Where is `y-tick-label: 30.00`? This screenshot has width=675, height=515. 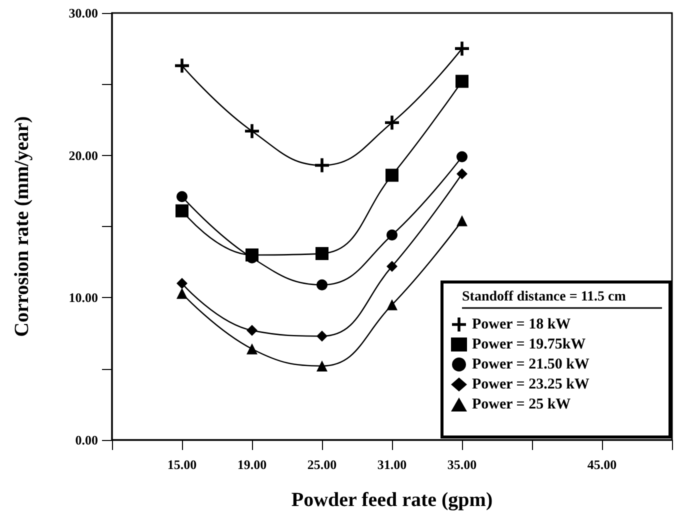 y-tick-label: 30.00 is located at coordinates (83, 13).